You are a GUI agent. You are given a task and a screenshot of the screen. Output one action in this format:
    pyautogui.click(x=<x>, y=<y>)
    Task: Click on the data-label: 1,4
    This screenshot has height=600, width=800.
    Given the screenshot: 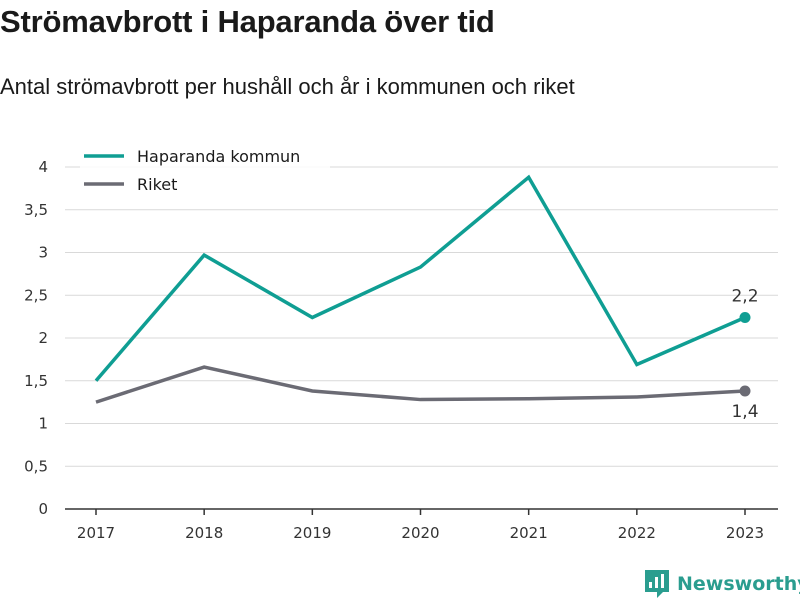 What is the action you would take?
    pyautogui.click(x=744, y=412)
    